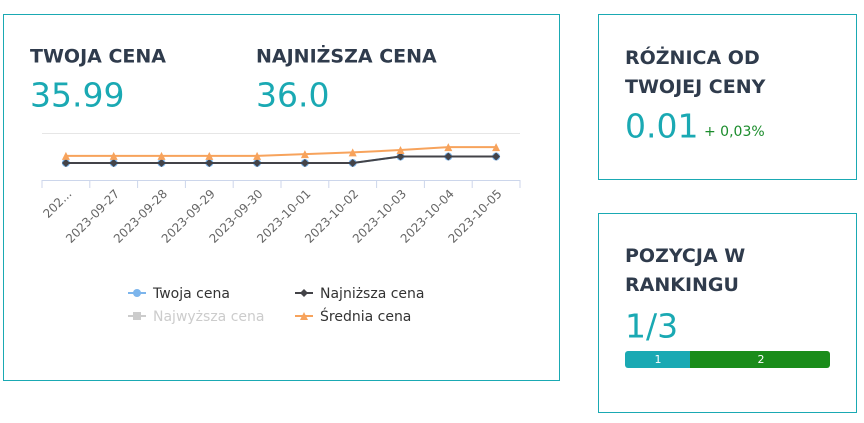 The image size is (864, 423). Describe the element at coordinates (365, 316) in the screenshot. I see `legend-label: Średnia cena` at that location.